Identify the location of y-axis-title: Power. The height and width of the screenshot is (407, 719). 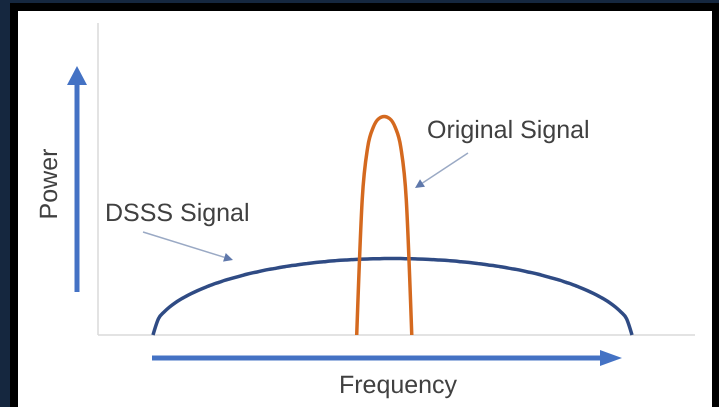
(49, 184).